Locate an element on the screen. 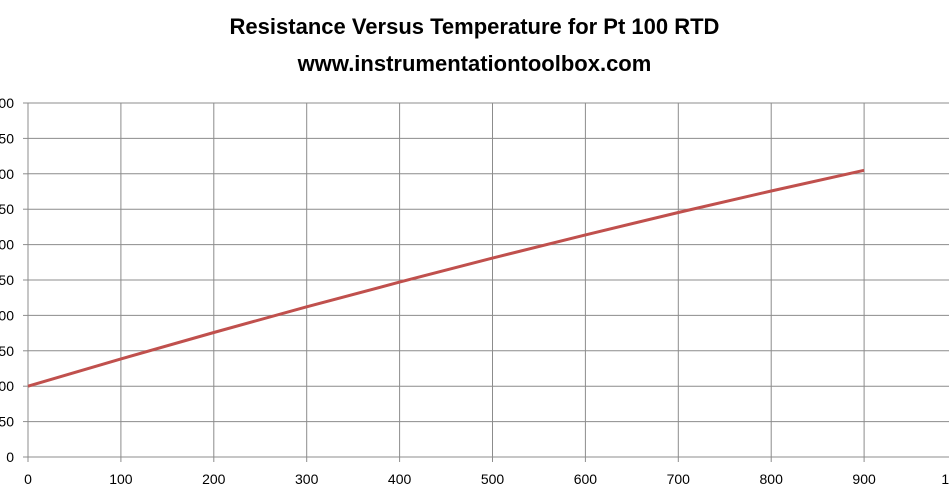 The image size is (949, 498). y-tick-label: 300 is located at coordinates (7, 245).